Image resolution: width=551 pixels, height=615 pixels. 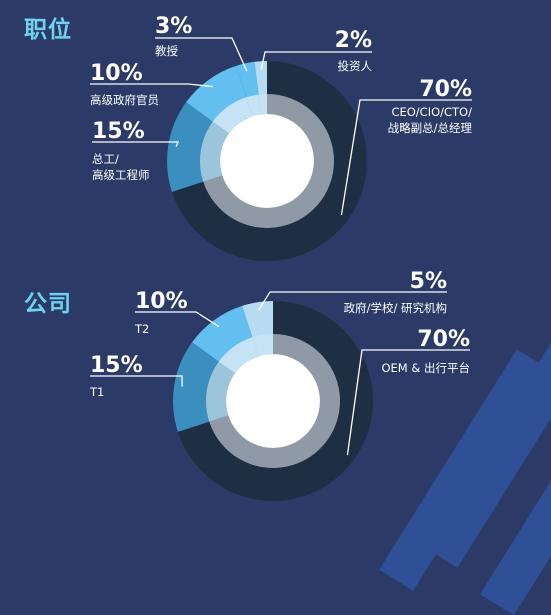 I want to click on slice-category-label-line: 投资人, so click(x=355, y=66).